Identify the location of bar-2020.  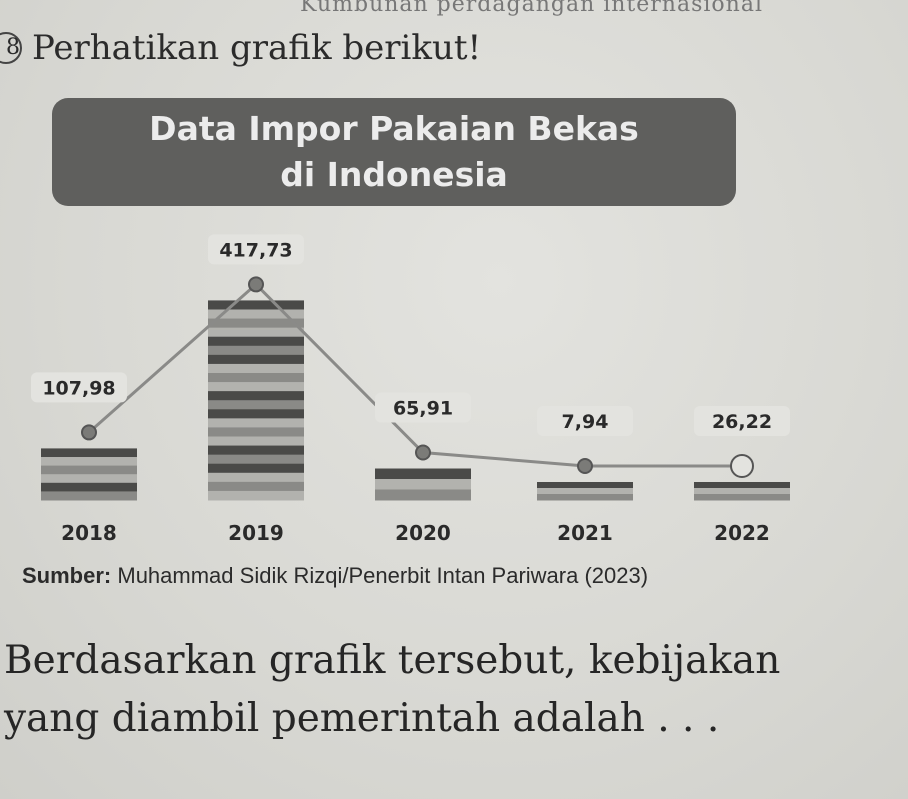
(423, 484).